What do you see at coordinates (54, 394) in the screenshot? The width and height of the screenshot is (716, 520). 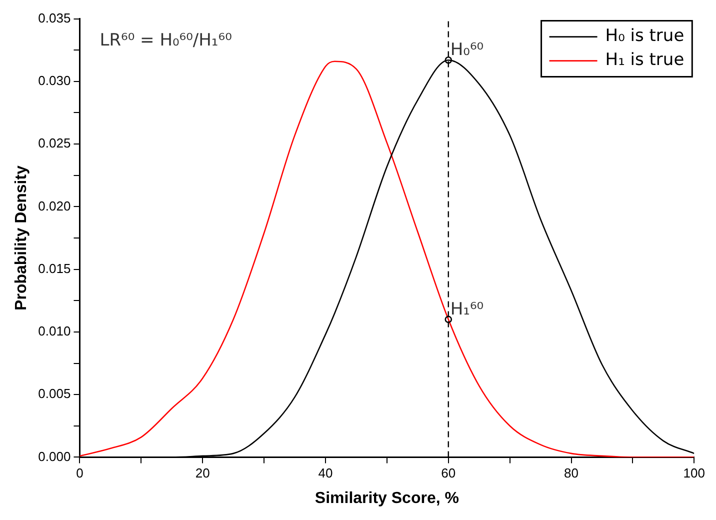 I see `y-tick-label: 0.005` at bounding box center [54, 394].